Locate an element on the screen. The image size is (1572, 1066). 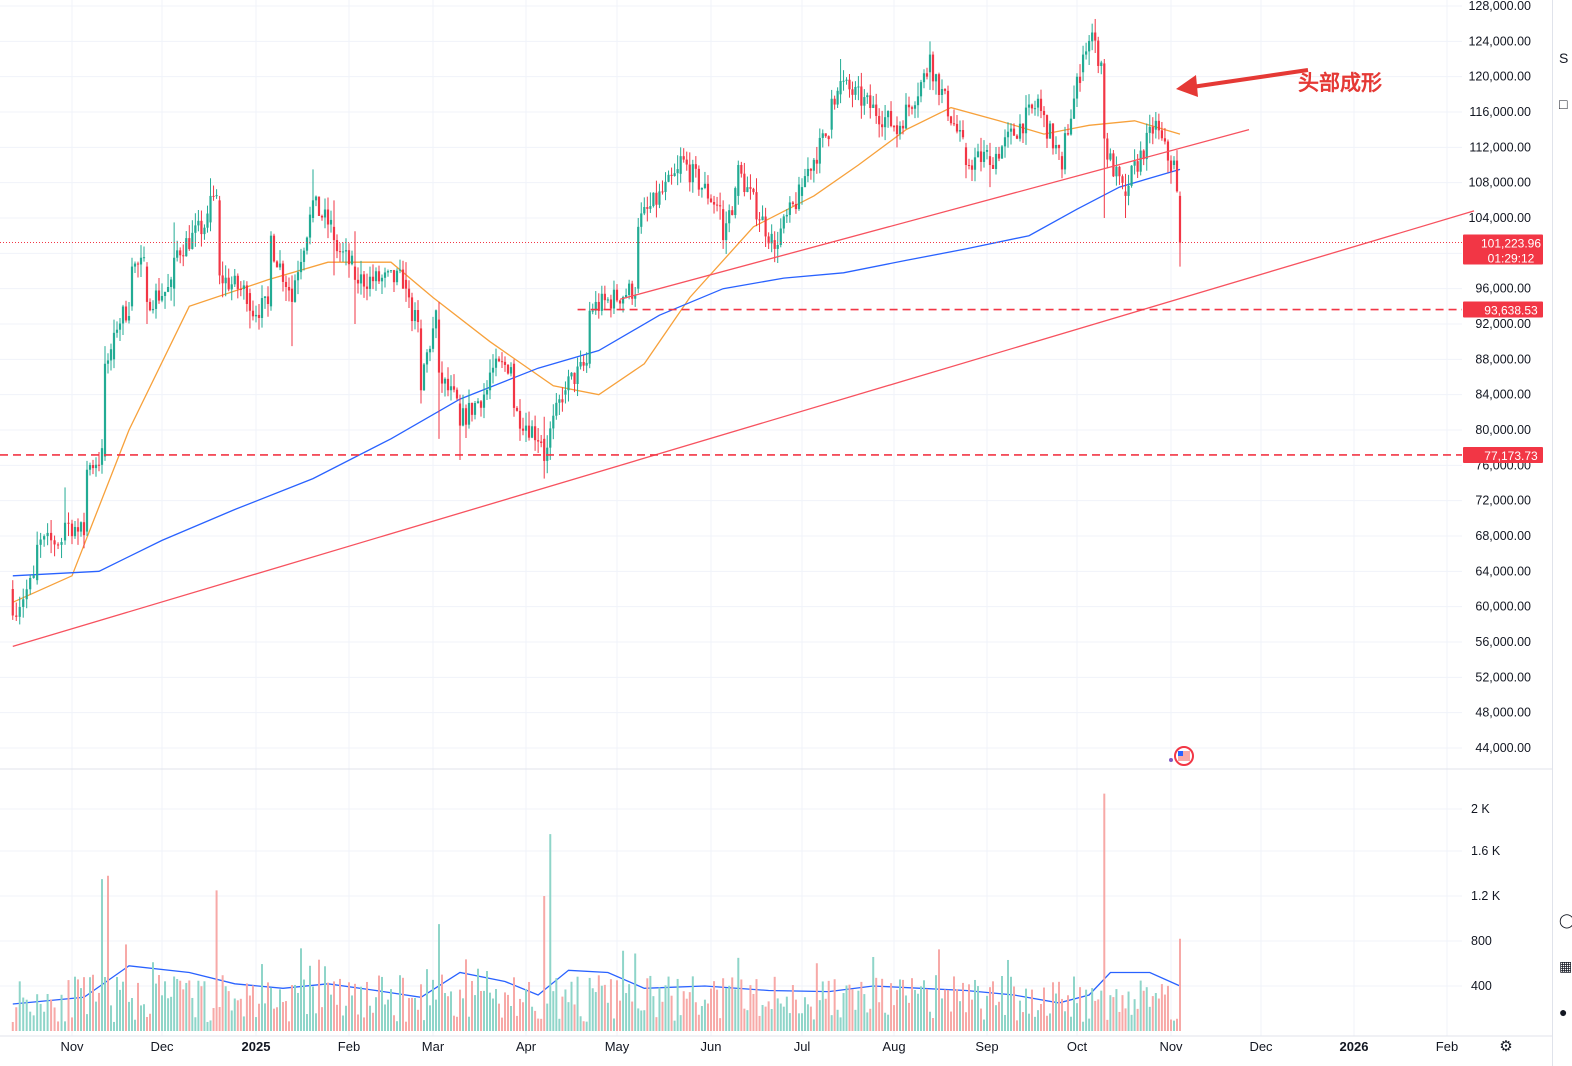
time-tick-label: Apr is located at coordinates (526, 1046).